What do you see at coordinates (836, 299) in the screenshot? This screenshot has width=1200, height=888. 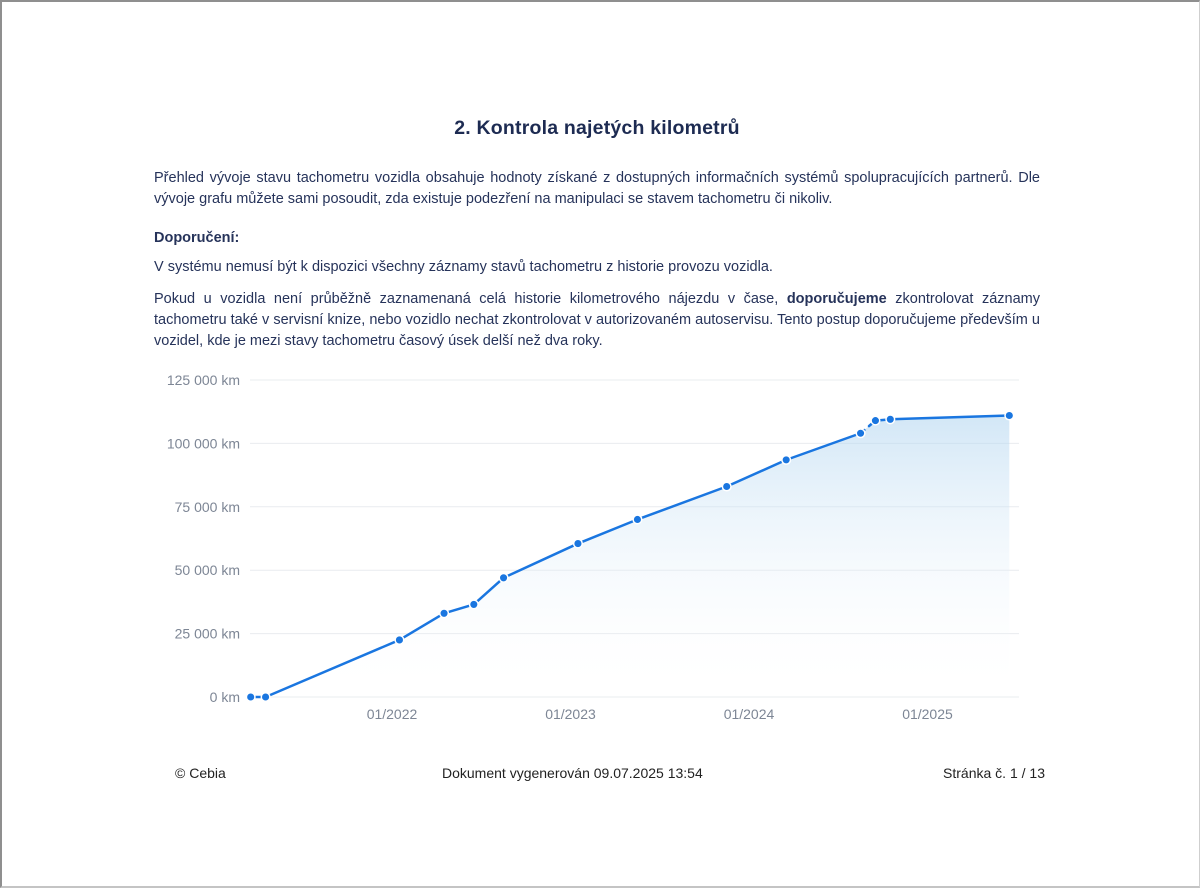 I see `advice-text-bold: doporučujeme` at bounding box center [836, 299].